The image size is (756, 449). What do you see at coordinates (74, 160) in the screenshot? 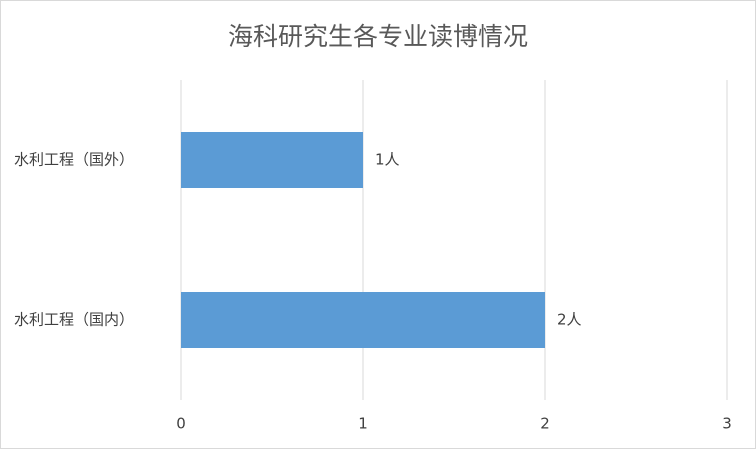
I see `y-tick-label: 水利工程（国外）` at bounding box center [74, 160].